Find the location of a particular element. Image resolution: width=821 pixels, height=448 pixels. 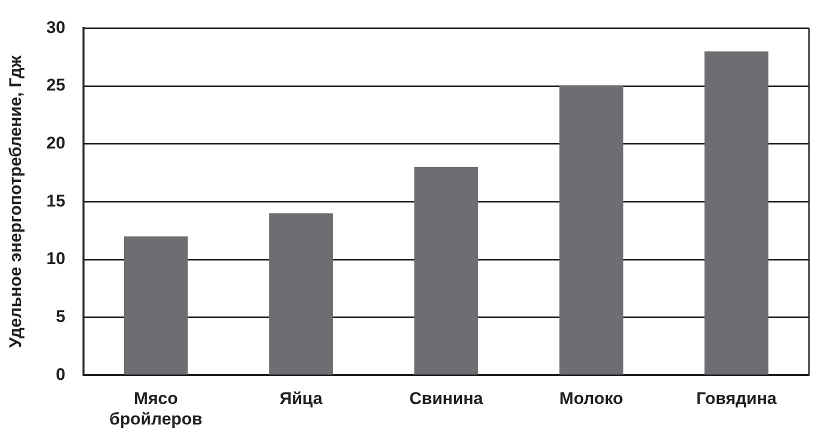

y-tick-label: 30 is located at coordinates (56, 27).